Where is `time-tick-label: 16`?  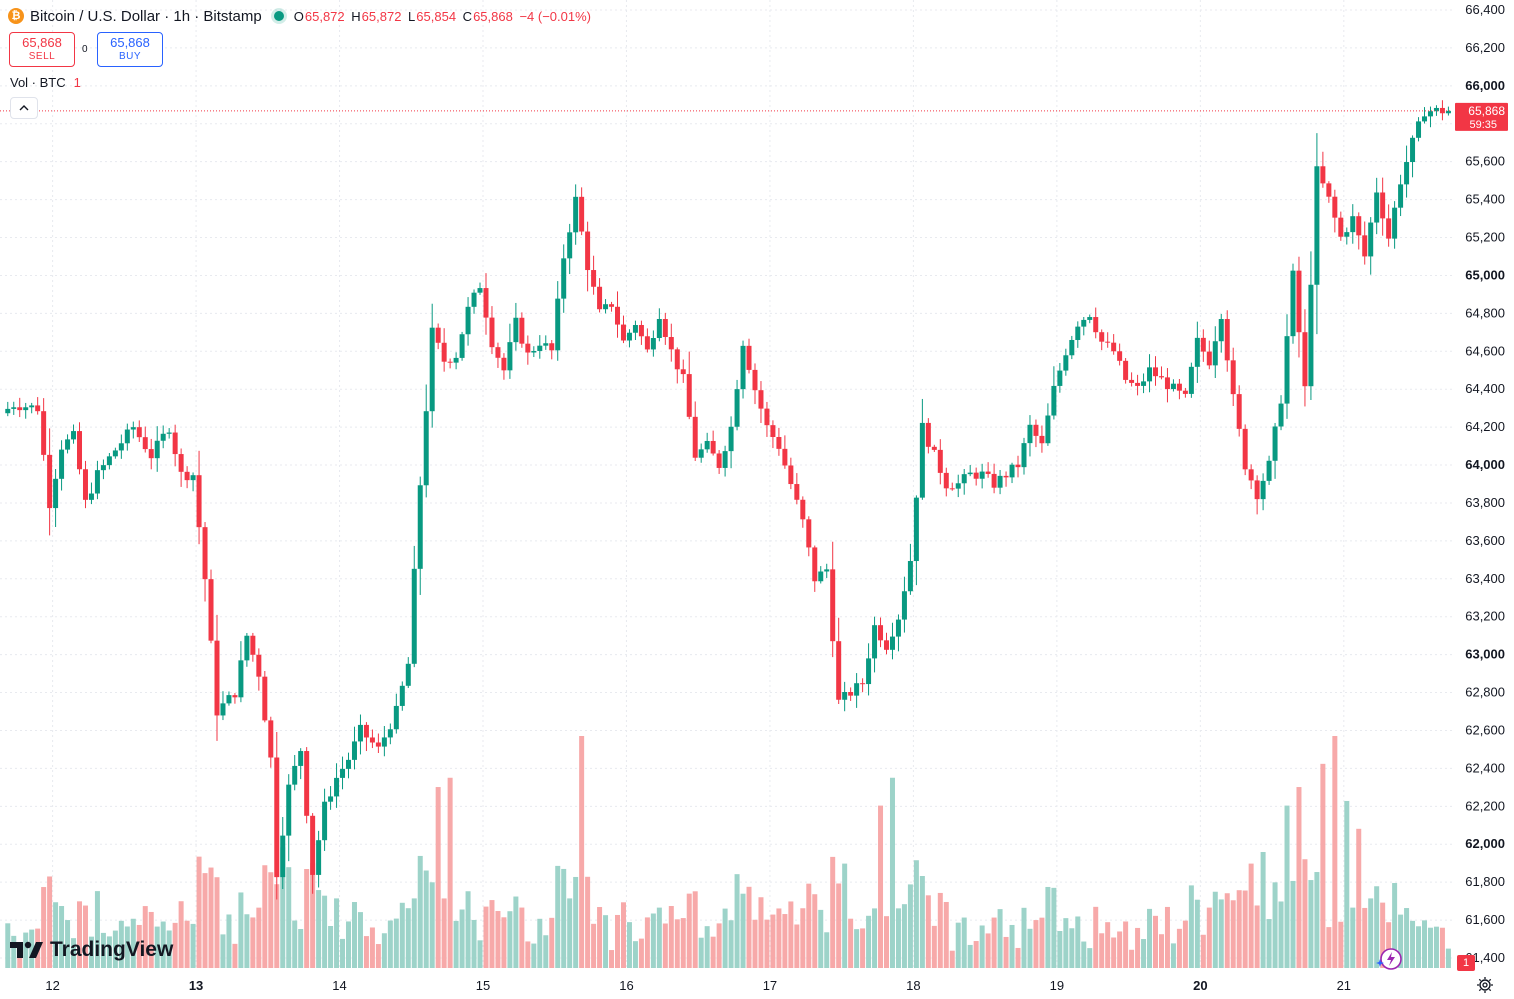
time-tick-label: 16 is located at coordinates (626, 985).